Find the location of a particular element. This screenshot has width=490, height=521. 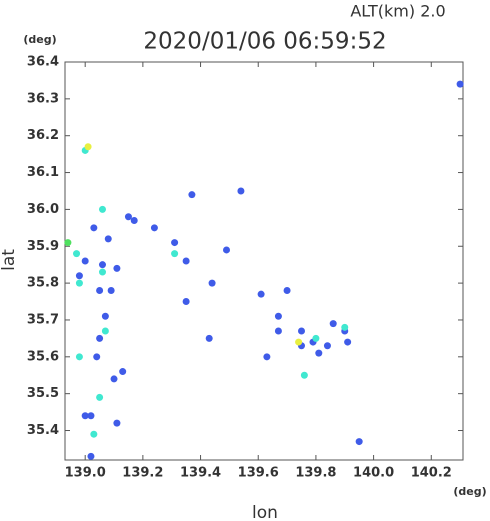

x-unit: (deg) is located at coordinates (469, 491).